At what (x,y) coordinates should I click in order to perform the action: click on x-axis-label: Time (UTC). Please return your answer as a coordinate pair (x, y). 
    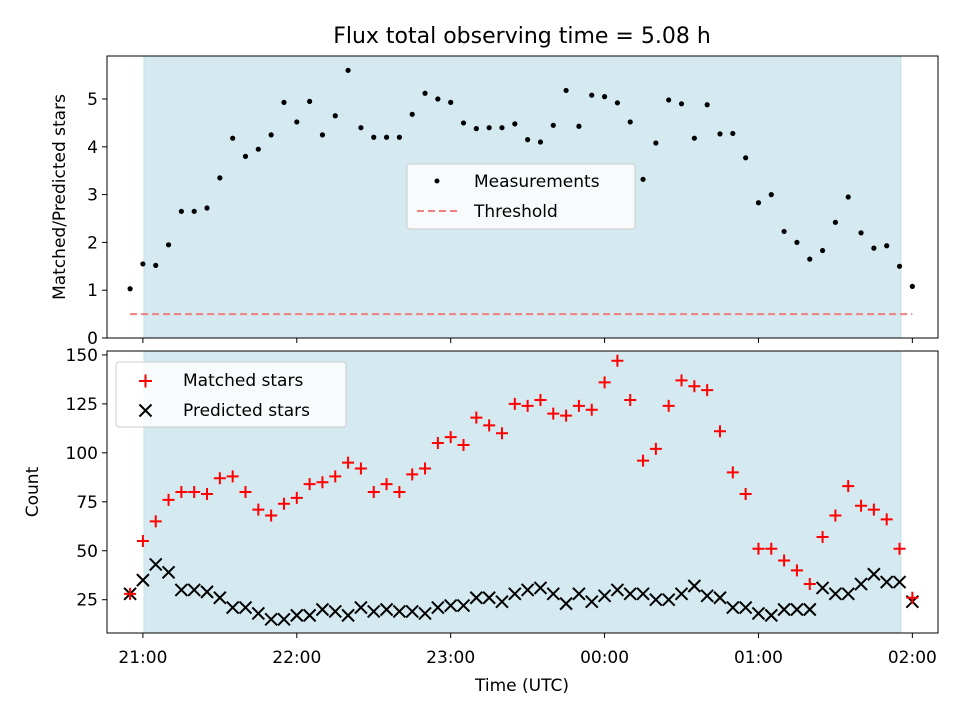
    Looking at the image, I should click on (521, 686).